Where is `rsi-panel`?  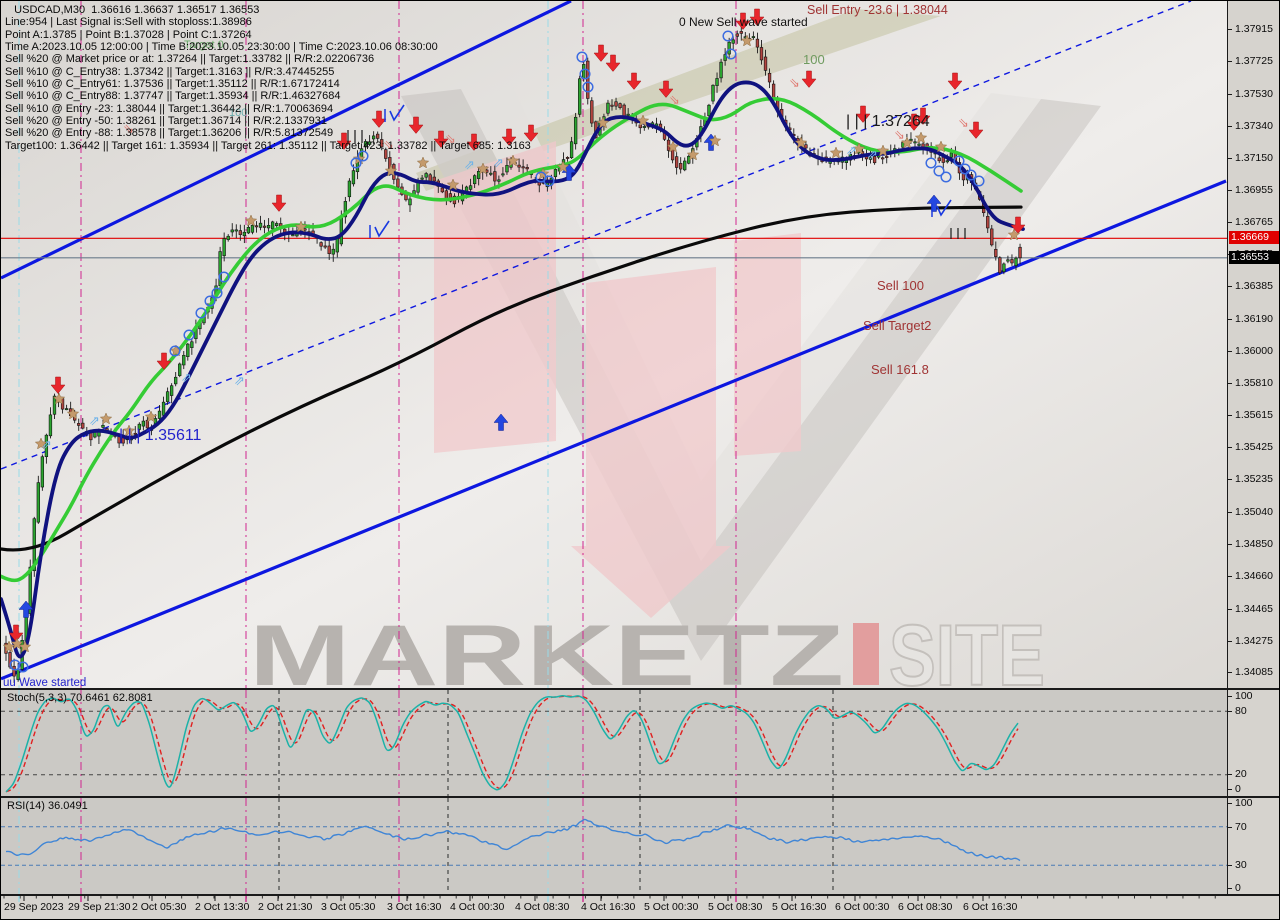 rsi-panel is located at coordinates (614, 846).